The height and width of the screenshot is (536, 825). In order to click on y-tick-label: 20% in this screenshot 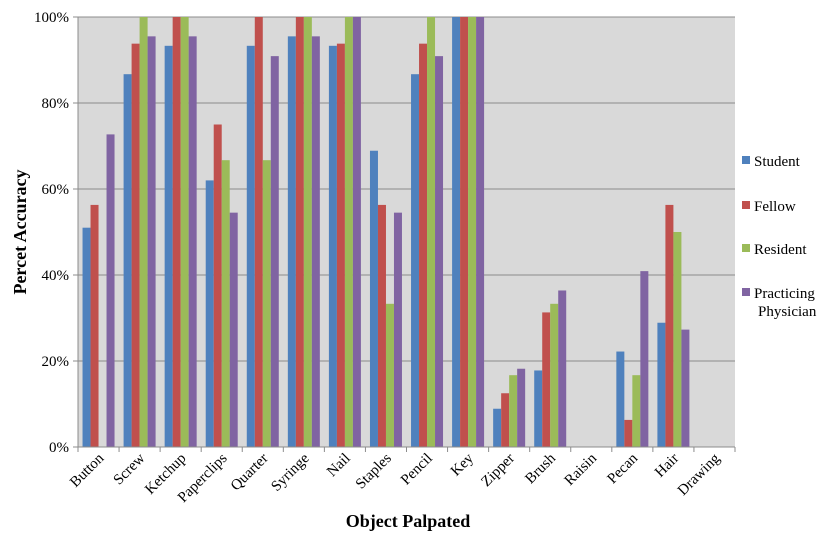, I will do `click(56, 362)`.